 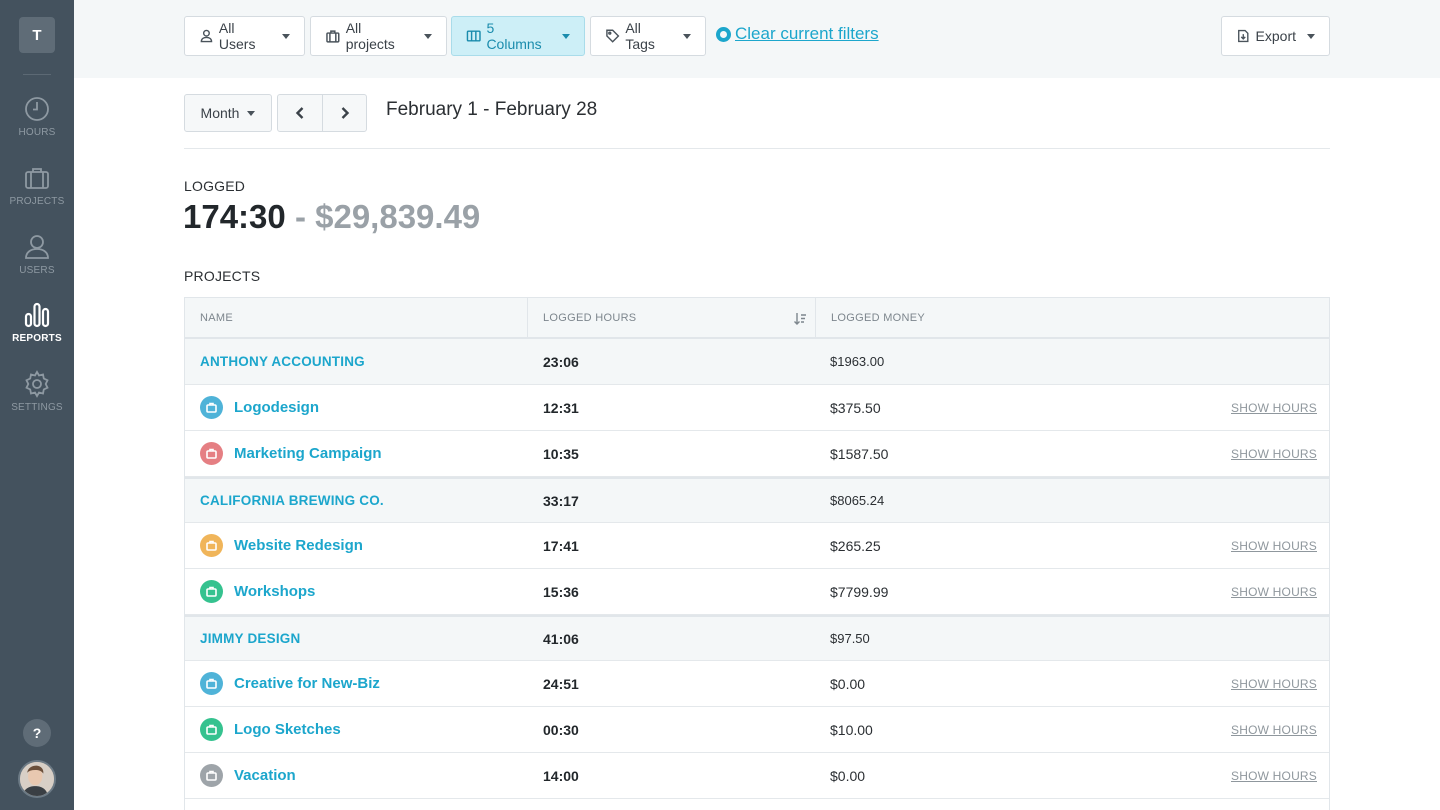 What do you see at coordinates (275, 591) in the screenshot?
I see `project-name-link: Workshops` at bounding box center [275, 591].